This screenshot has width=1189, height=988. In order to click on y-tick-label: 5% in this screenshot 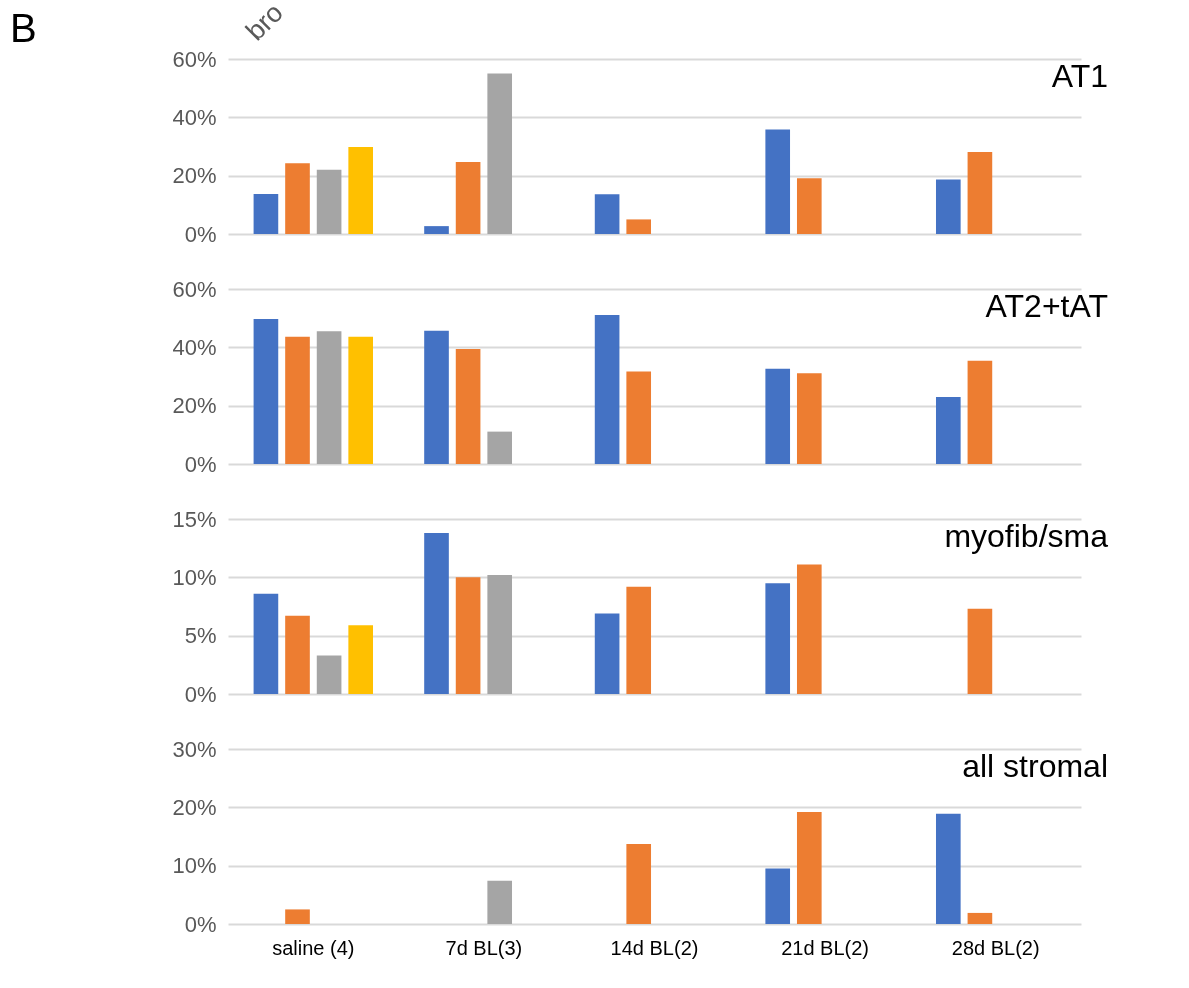, I will do `click(200, 636)`.